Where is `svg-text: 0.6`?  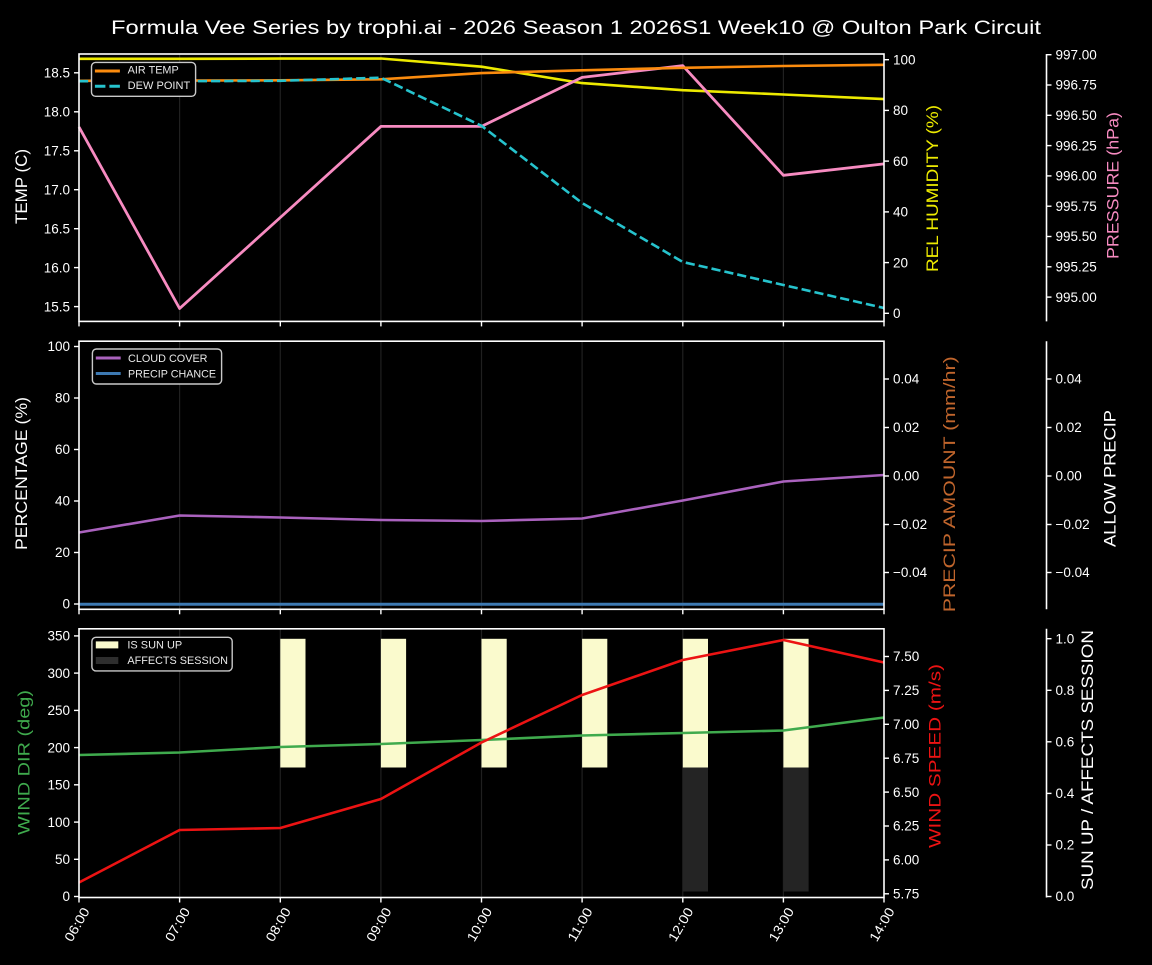 svg-text: 0.6 is located at coordinates (1065, 742).